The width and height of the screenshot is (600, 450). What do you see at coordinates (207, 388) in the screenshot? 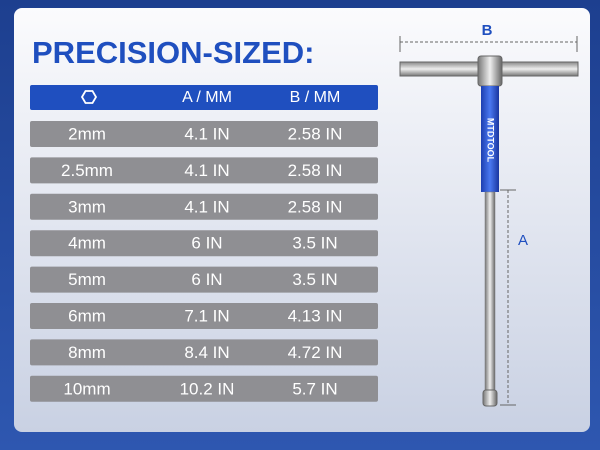
I see `table-cell: 10.2 IN` at bounding box center [207, 388].